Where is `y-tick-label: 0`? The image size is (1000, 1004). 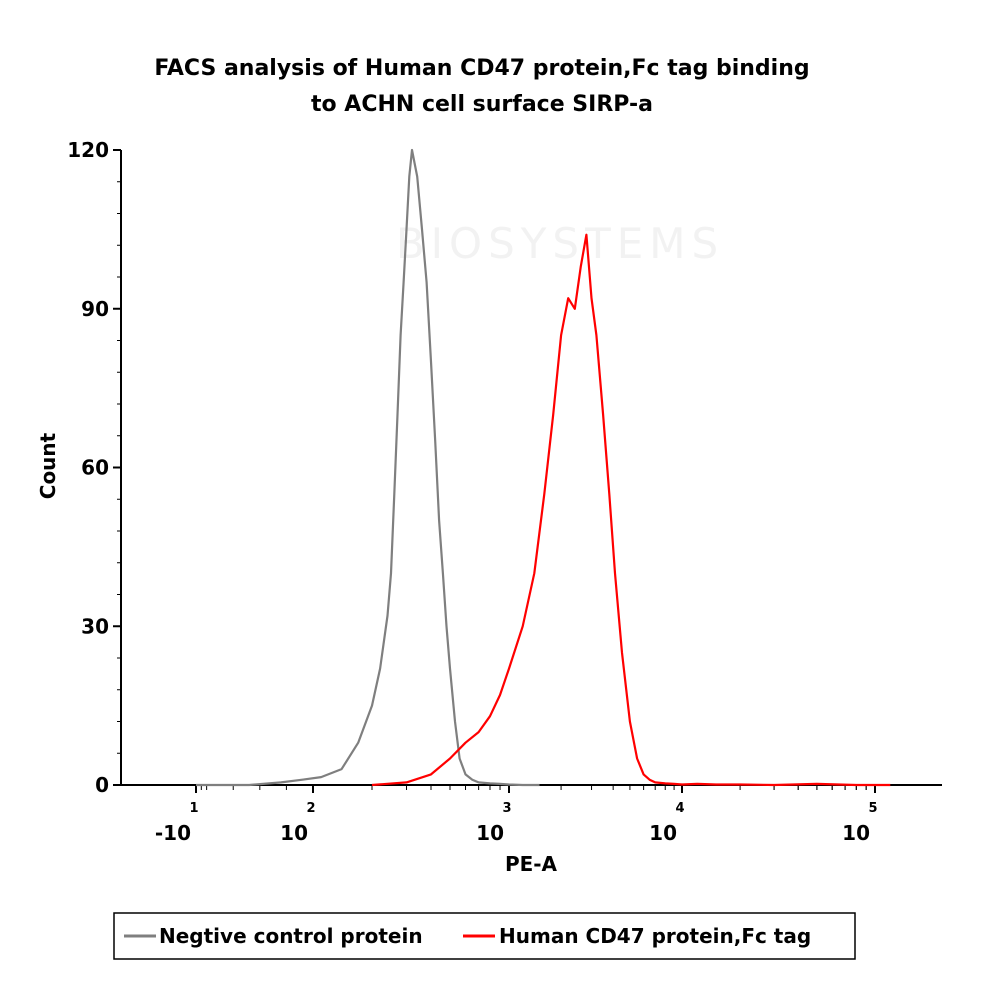 y-tick-label: 0 is located at coordinates (102, 785).